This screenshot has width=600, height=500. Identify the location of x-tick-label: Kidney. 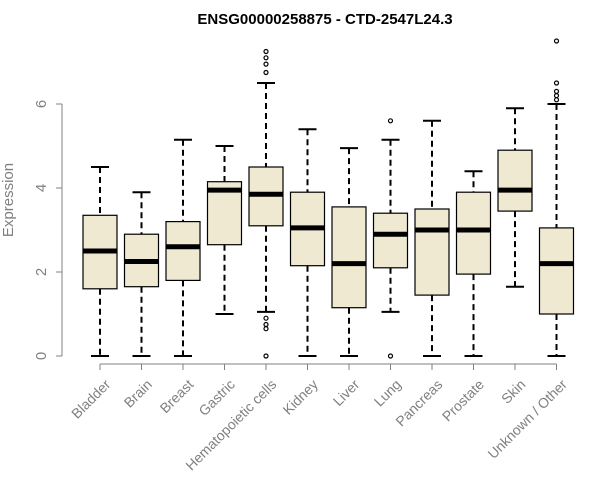
(300, 397).